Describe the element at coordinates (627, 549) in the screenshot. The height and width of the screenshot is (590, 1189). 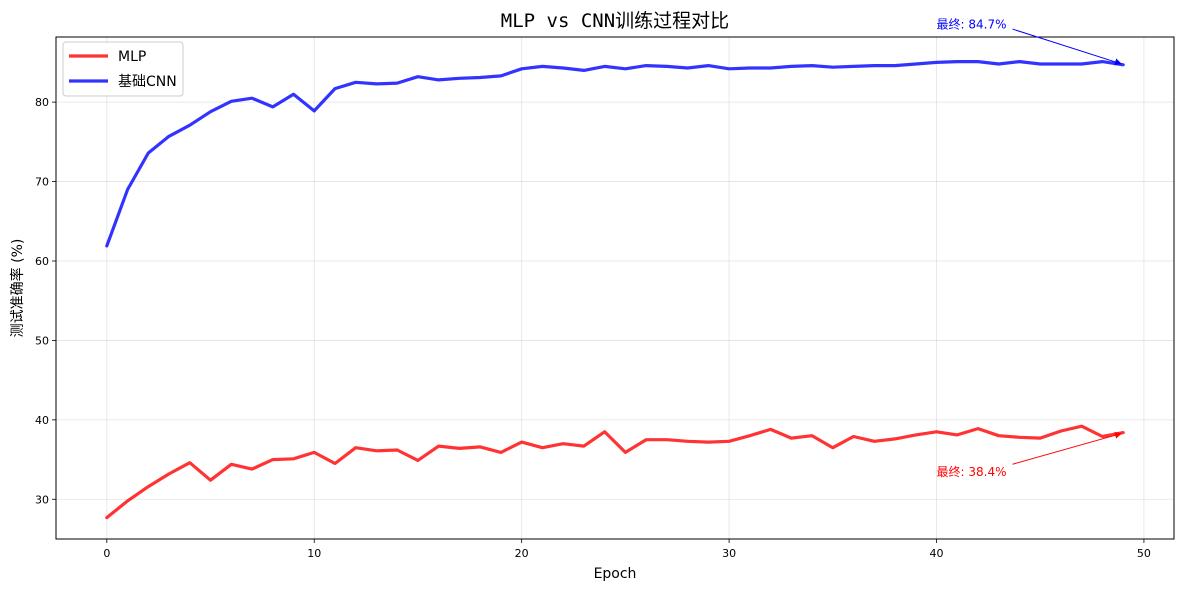
I see `x-axis-ticks: 0 10 20 30 40 50` at that location.